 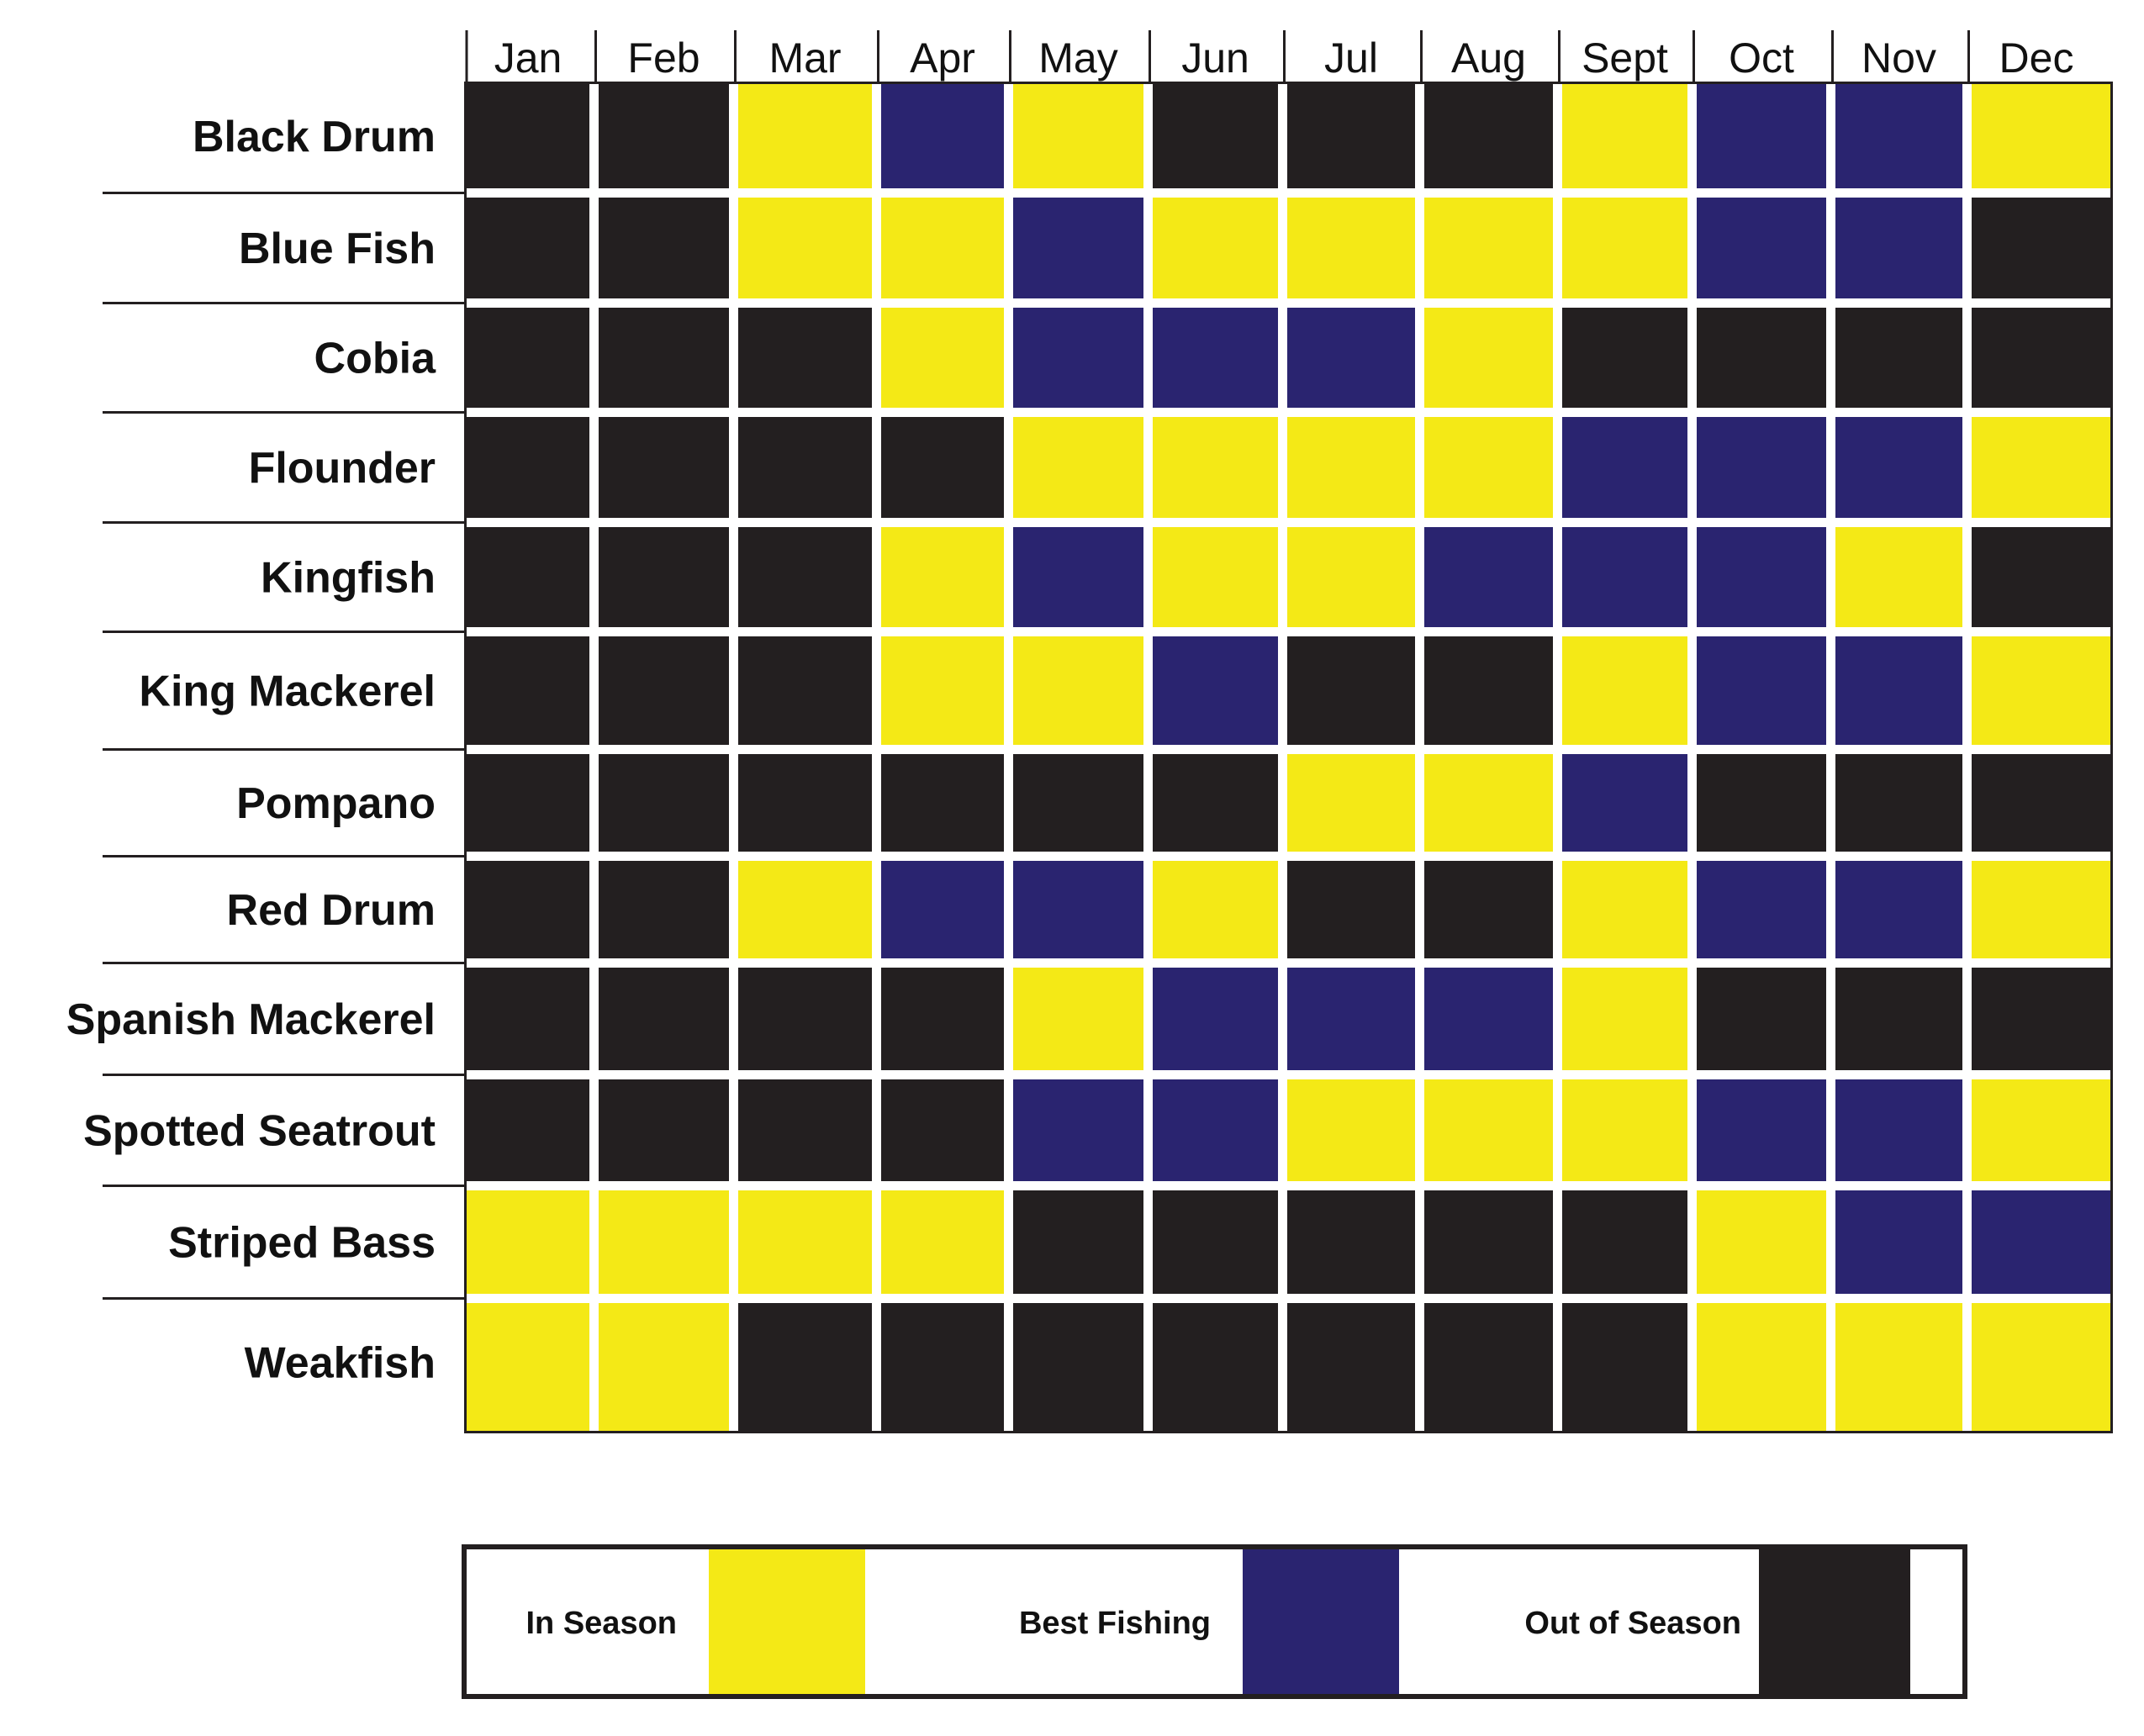 What do you see at coordinates (1078, 803) in the screenshot?
I see `cell-pompano-may` at bounding box center [1078, 803].